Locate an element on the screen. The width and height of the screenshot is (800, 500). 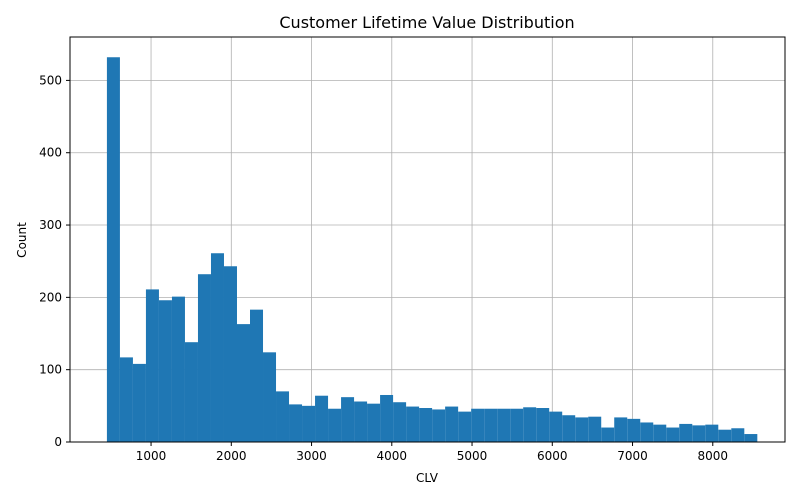
x-tick-label: 5000 is located at coordinates (472, 456).